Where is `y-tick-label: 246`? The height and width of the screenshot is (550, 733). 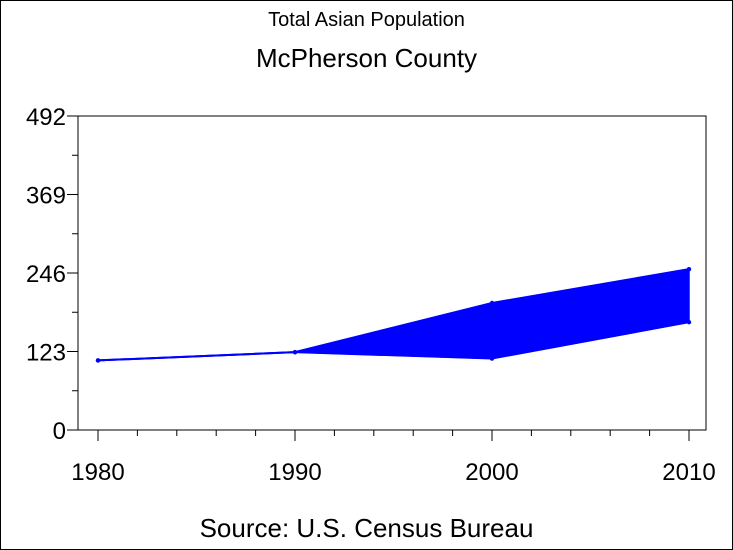
y-tick-label: 246 is located at coordinates (46, 274).